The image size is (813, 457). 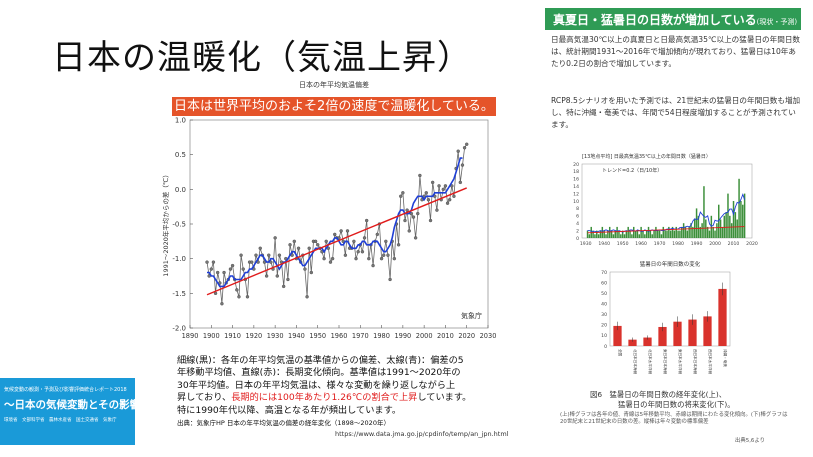 What do you see at coordinates (289, 410) in the screenshot?
I see `notes-line-5-text: 特に1990年代以降、高温となる年が頻出しています。` at bounding box center [289, 410].